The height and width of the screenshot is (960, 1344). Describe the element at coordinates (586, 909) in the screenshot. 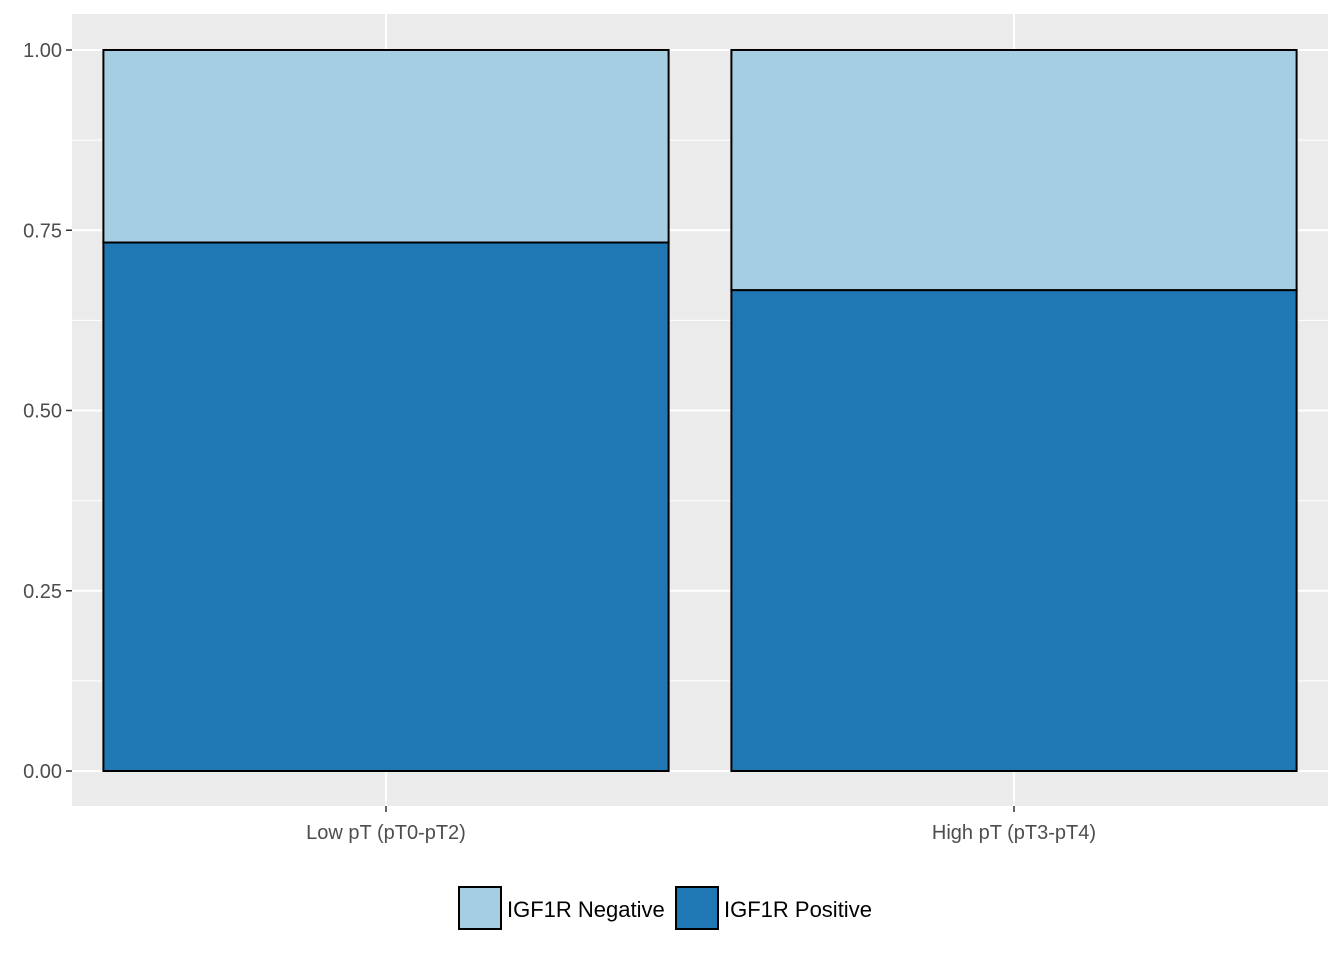

I see `legend-label: IGF1R Negative` at that location.